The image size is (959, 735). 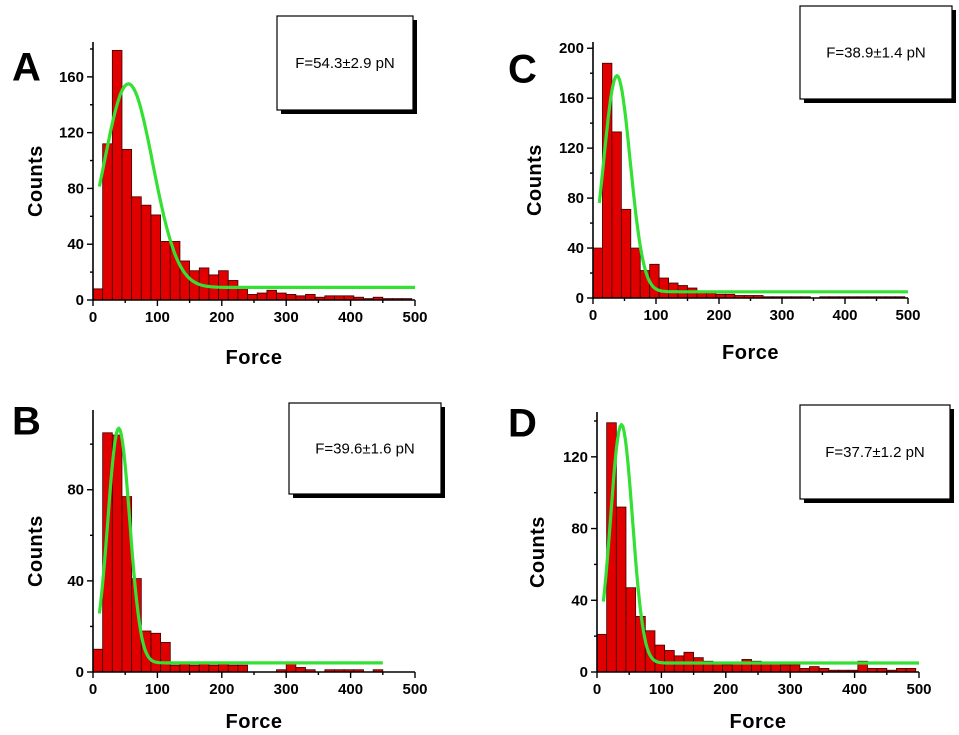 I want to click on panel-letter-a: A, so click(x=26, y=68).